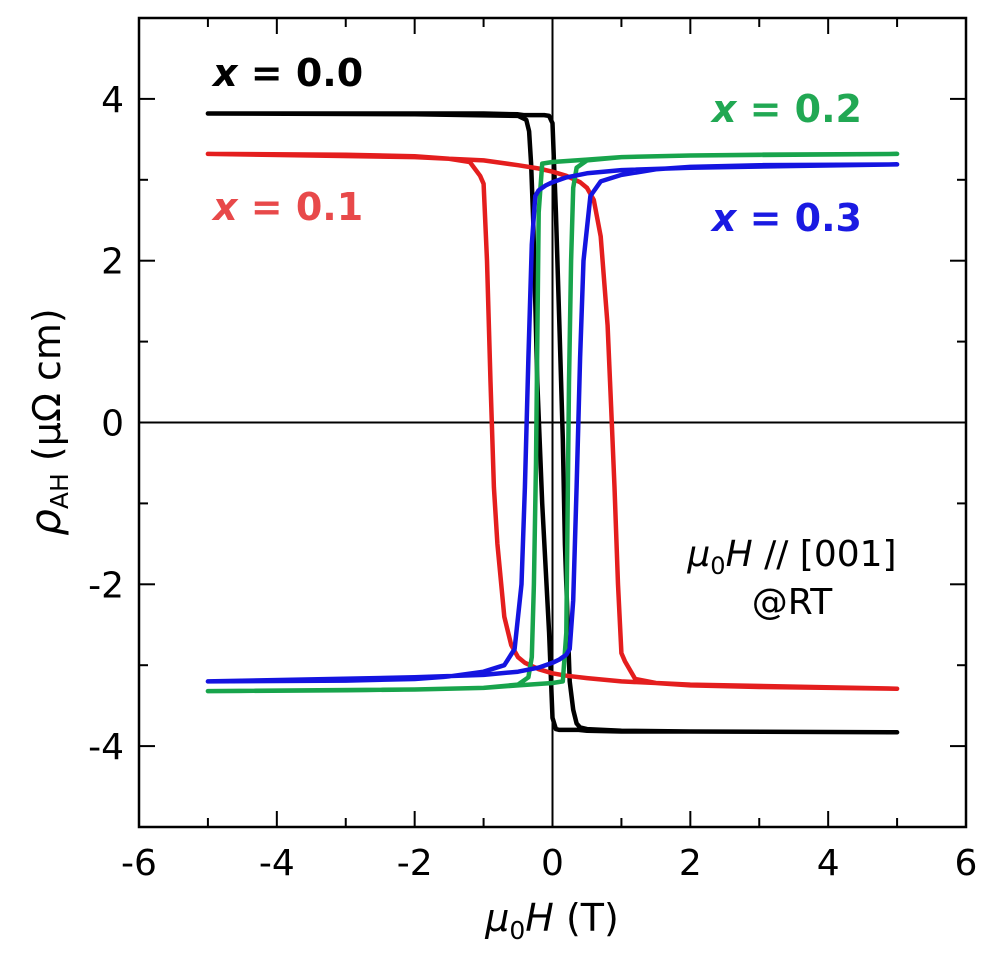  What do you see at coordinates (112, 100) in the screenshot?
I see `y-tick-label: 4` at bounding box center [112, 100].